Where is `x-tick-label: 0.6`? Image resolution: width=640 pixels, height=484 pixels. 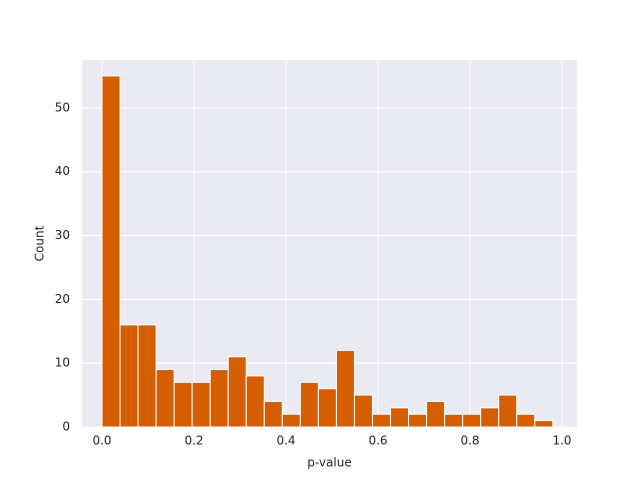
x-tick-label: 0.6 is located at coordinates (377, 441).